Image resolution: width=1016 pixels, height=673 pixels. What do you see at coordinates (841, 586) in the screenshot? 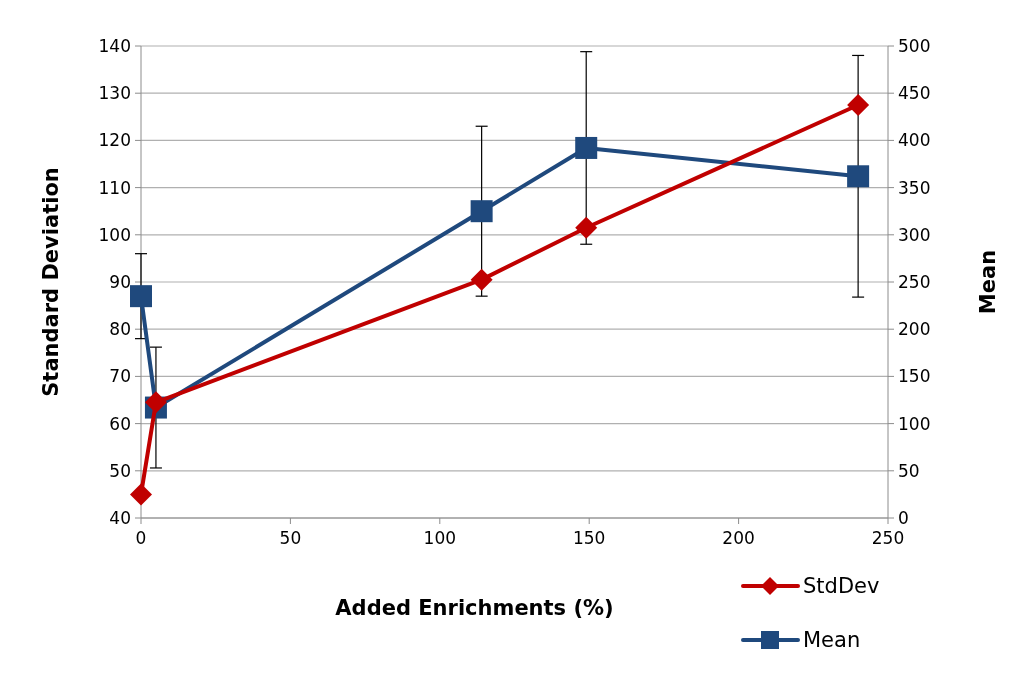
I see `legend-label: StdDev` at bounding box center [841, 586].